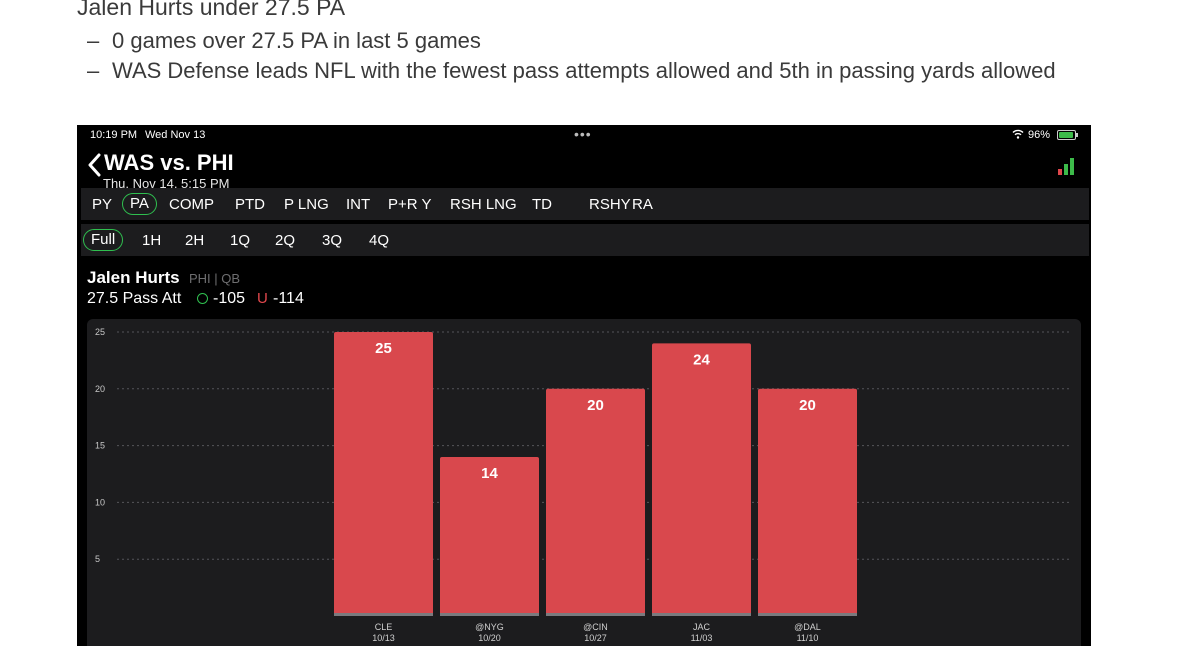 This screenshot has width=1200, height=646. What do you see at coordinates (250, 204) in the screenshot?
I see `stat-tab-ptd: PTD` at bounding box center [250, 204].